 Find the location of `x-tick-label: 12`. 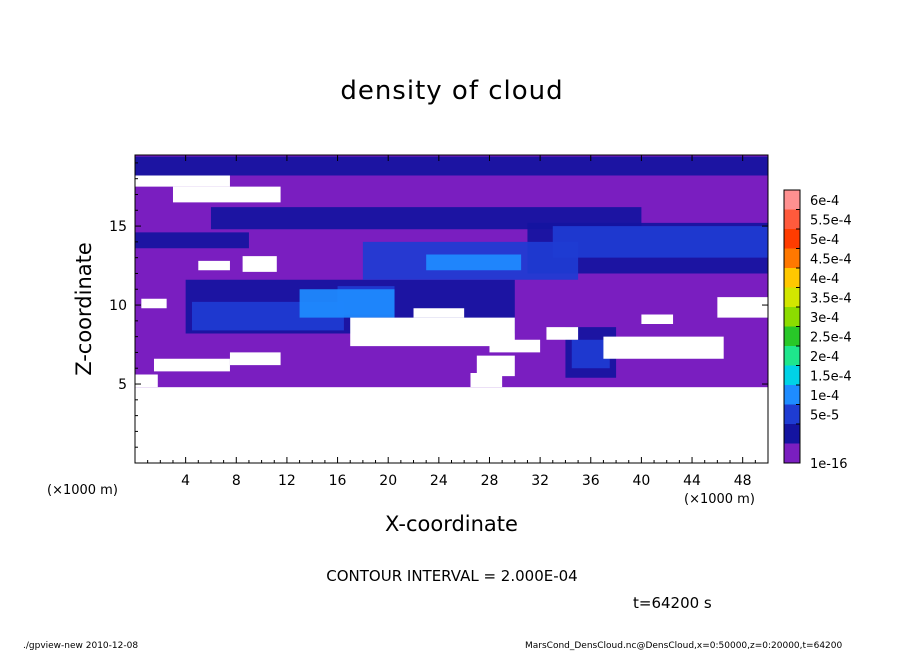

x-tick-label: 12 is located at coordinates (287, 481).